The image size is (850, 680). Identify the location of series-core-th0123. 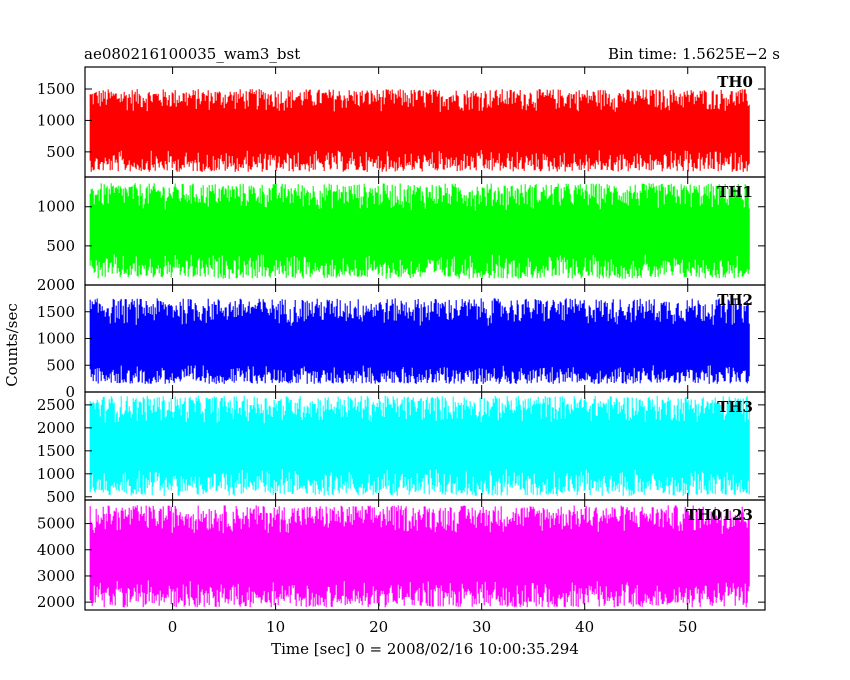
(420, 557).